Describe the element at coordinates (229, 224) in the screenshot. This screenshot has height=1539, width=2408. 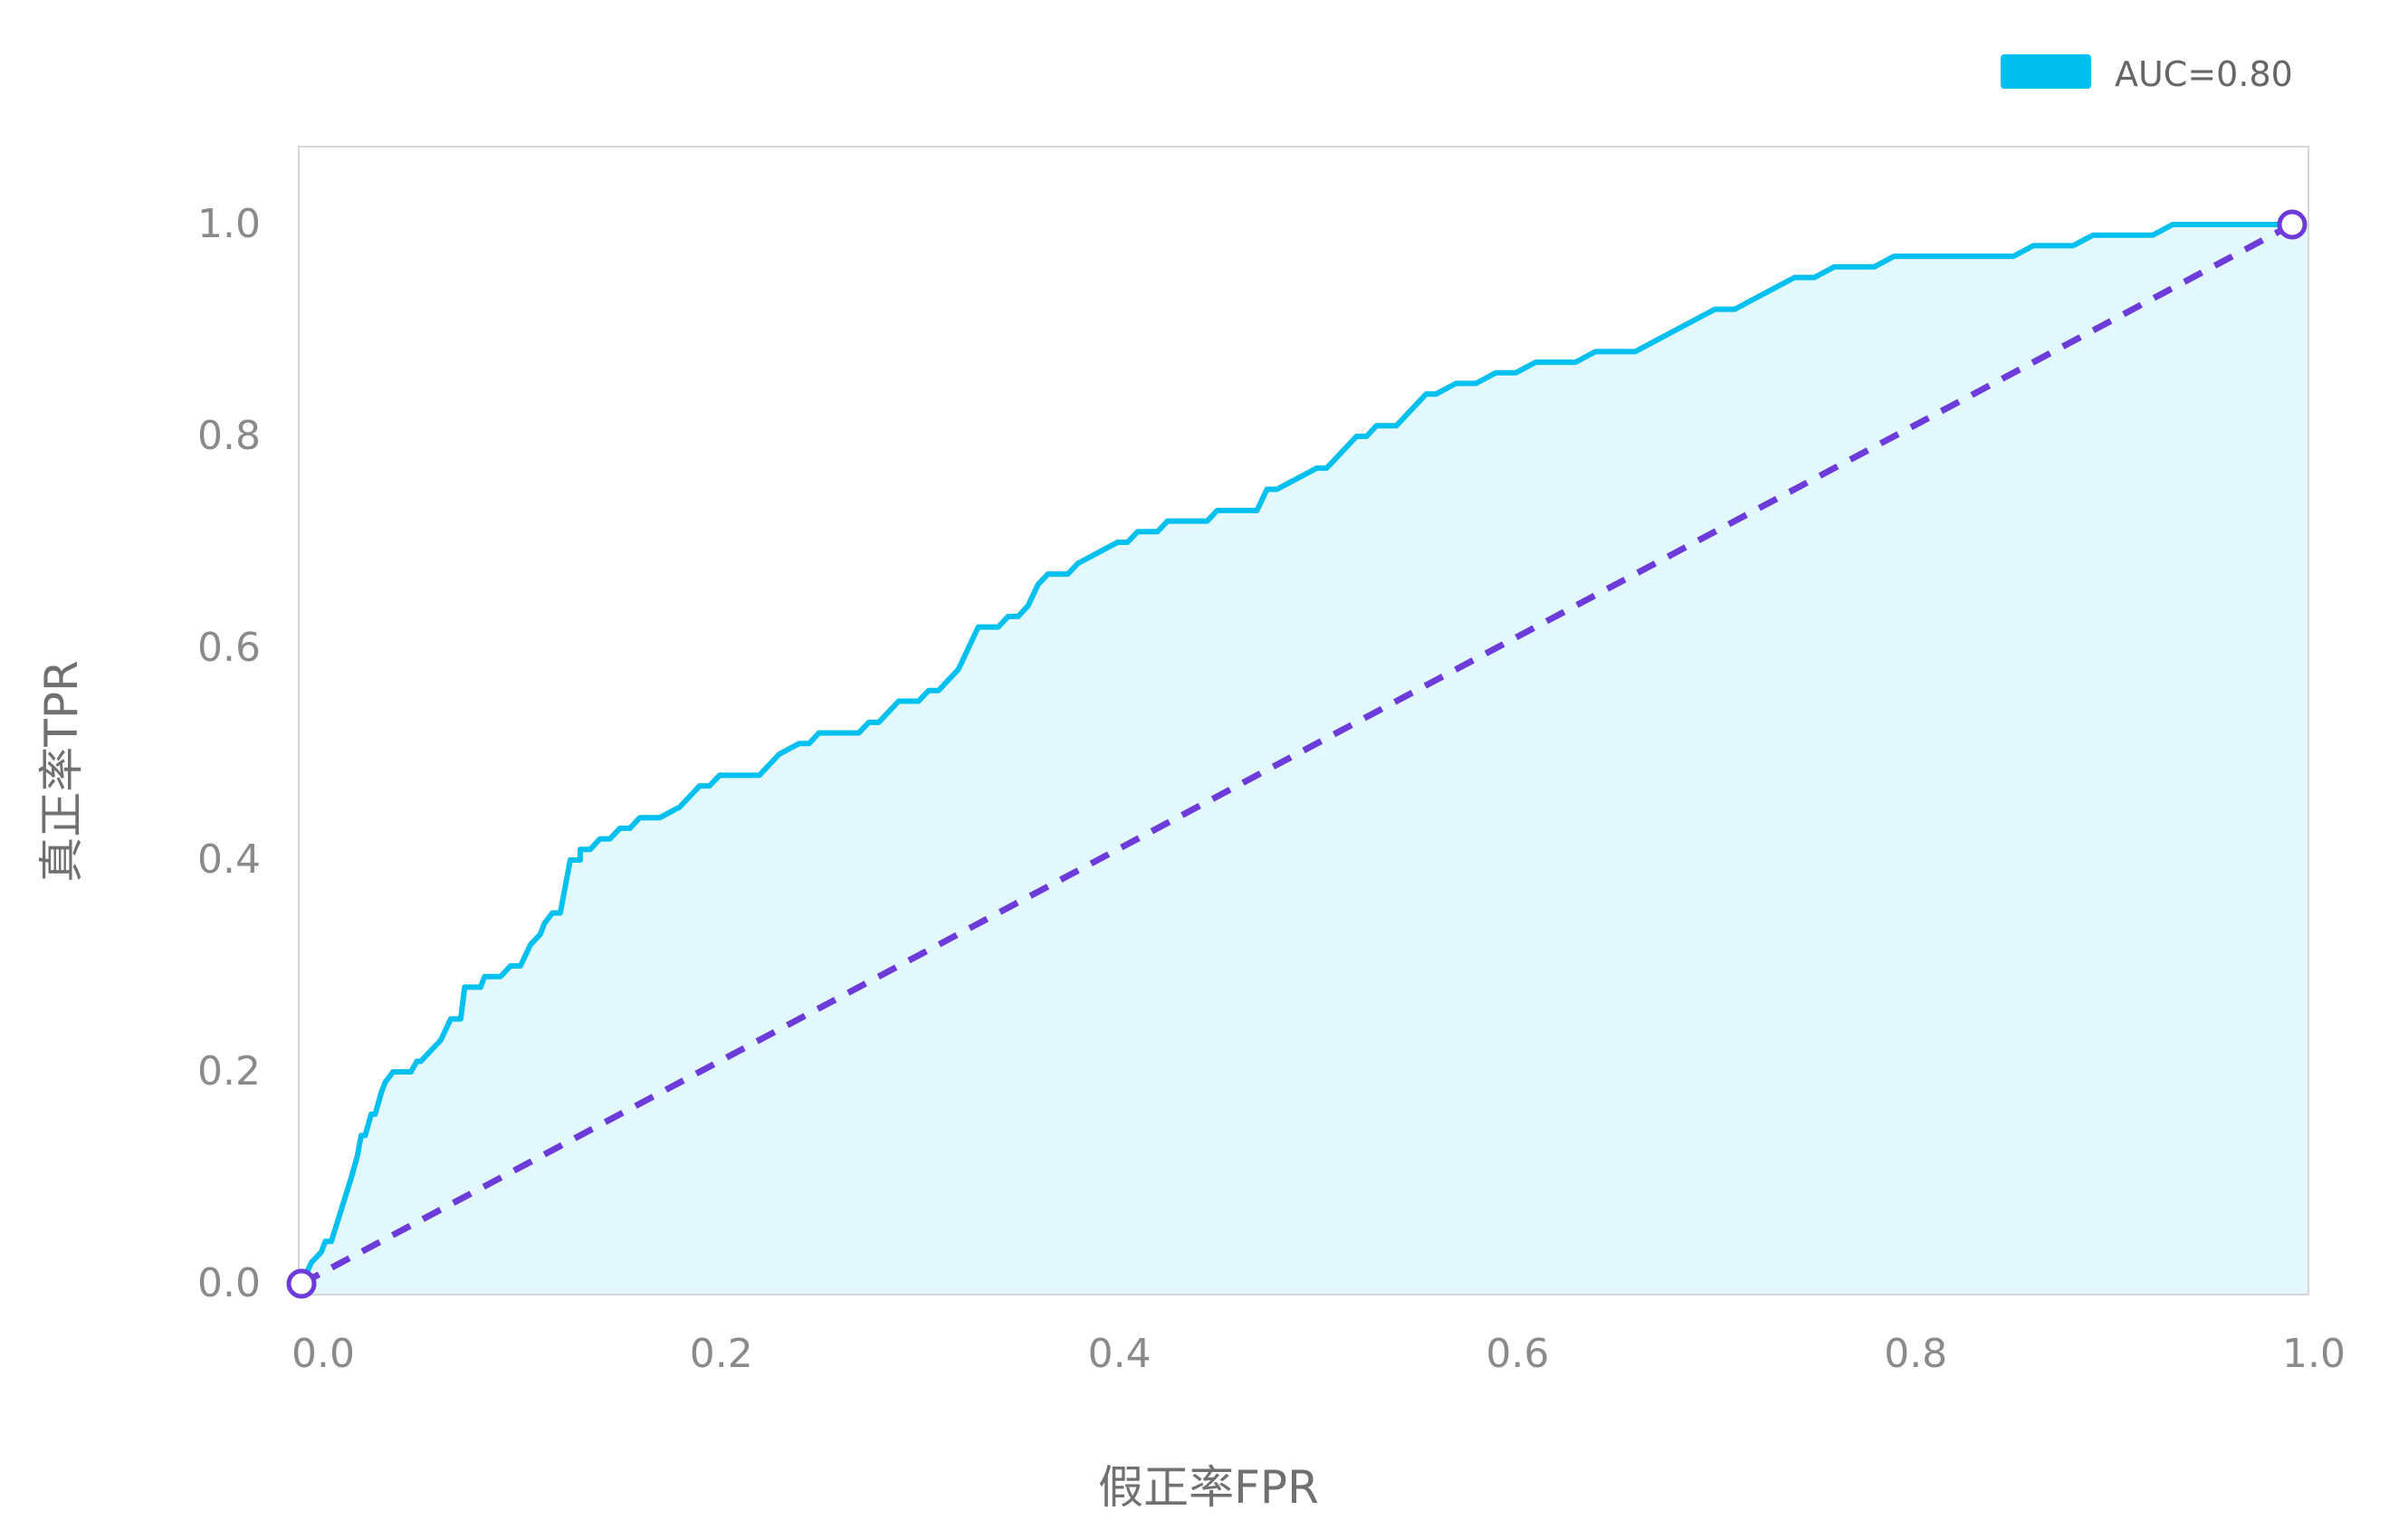
I see `y-tick-label: 1.0` at that location.